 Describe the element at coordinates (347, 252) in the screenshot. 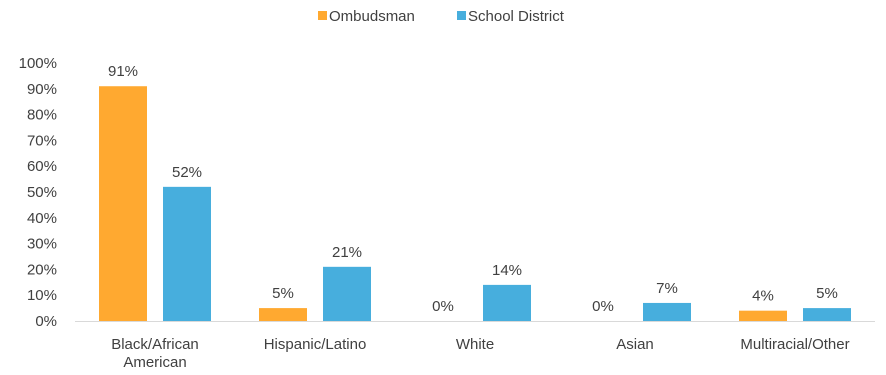

I see `data-label: 21%` at that location.